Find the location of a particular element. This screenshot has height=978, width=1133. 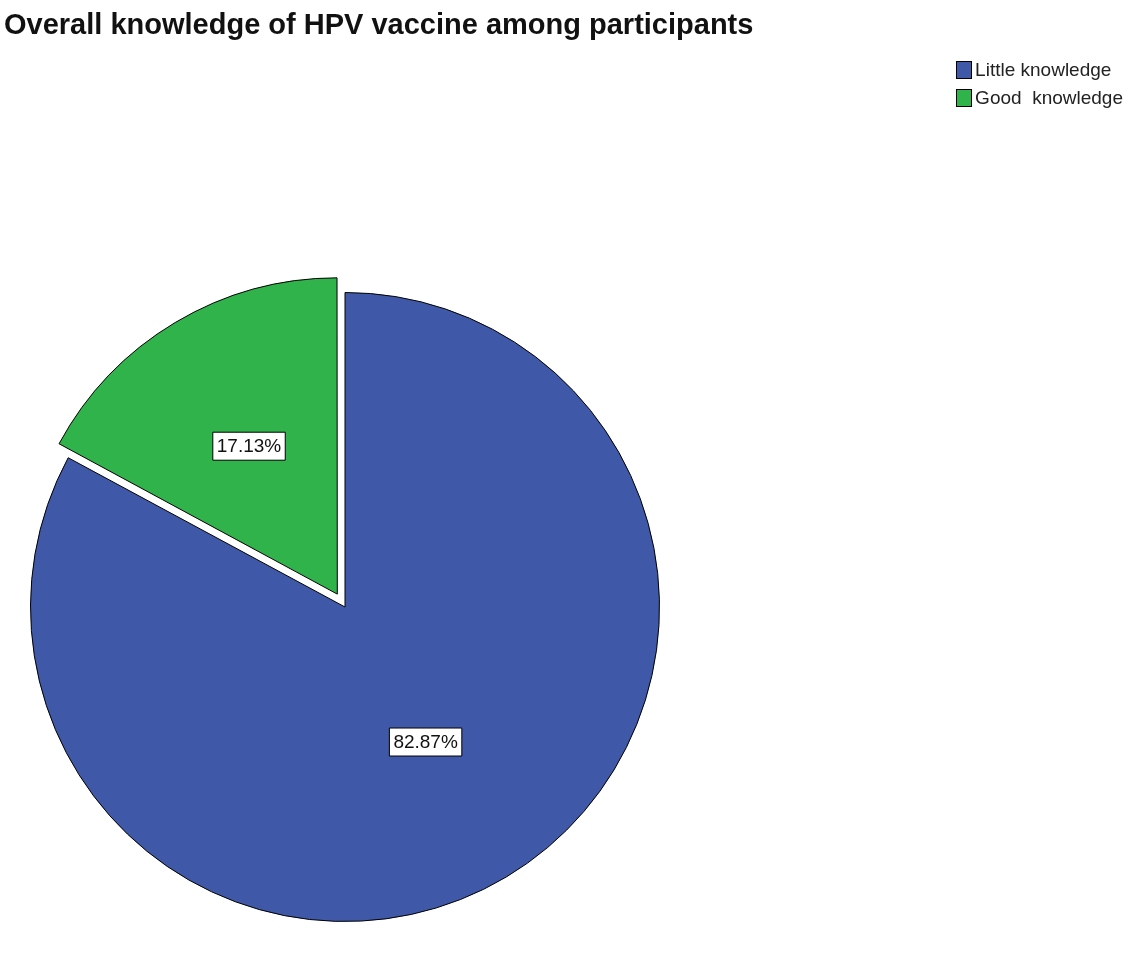

data-label: 17.13% is located at coordinates (249, 446).